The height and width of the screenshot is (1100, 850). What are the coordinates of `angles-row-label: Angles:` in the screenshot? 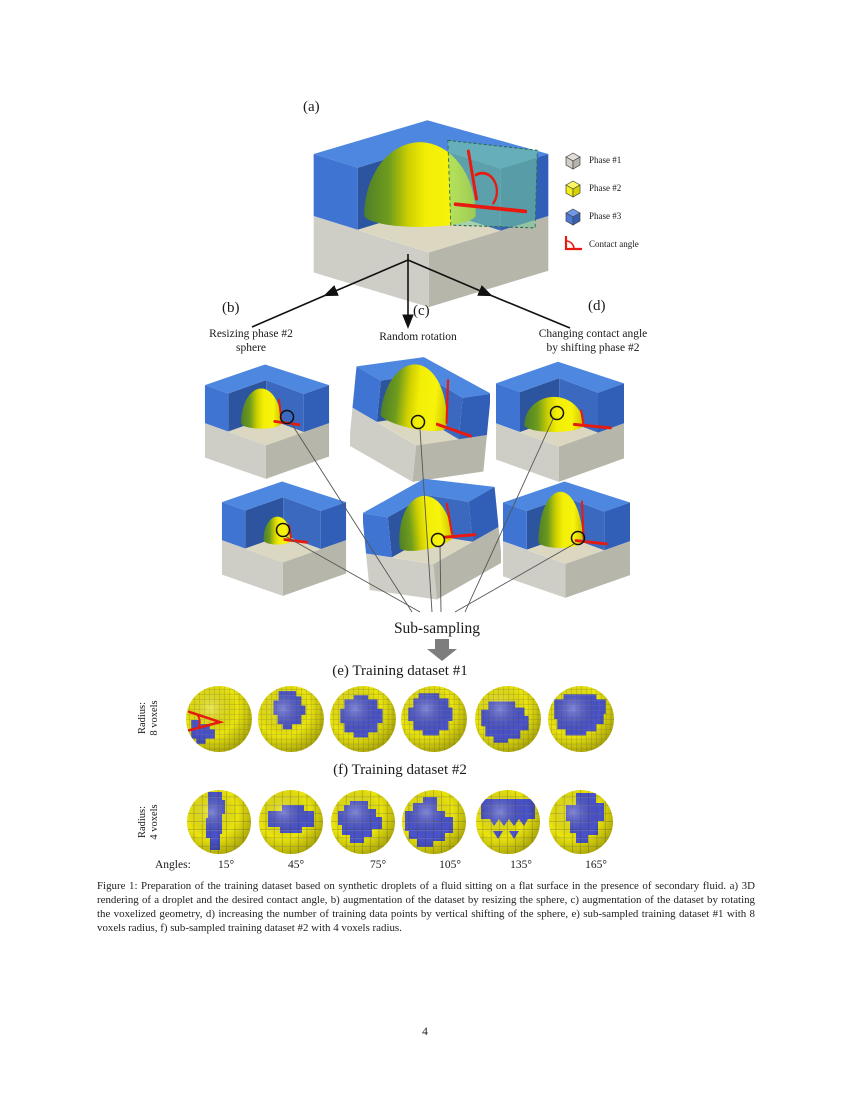 It's located at (173, 865).